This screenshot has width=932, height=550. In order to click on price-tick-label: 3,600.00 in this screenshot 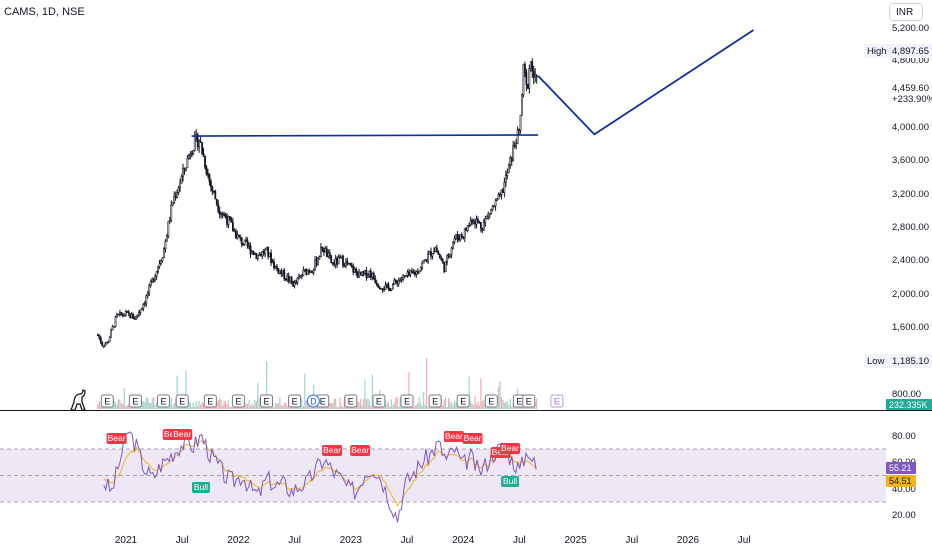, I will do `click(910, 160)`.